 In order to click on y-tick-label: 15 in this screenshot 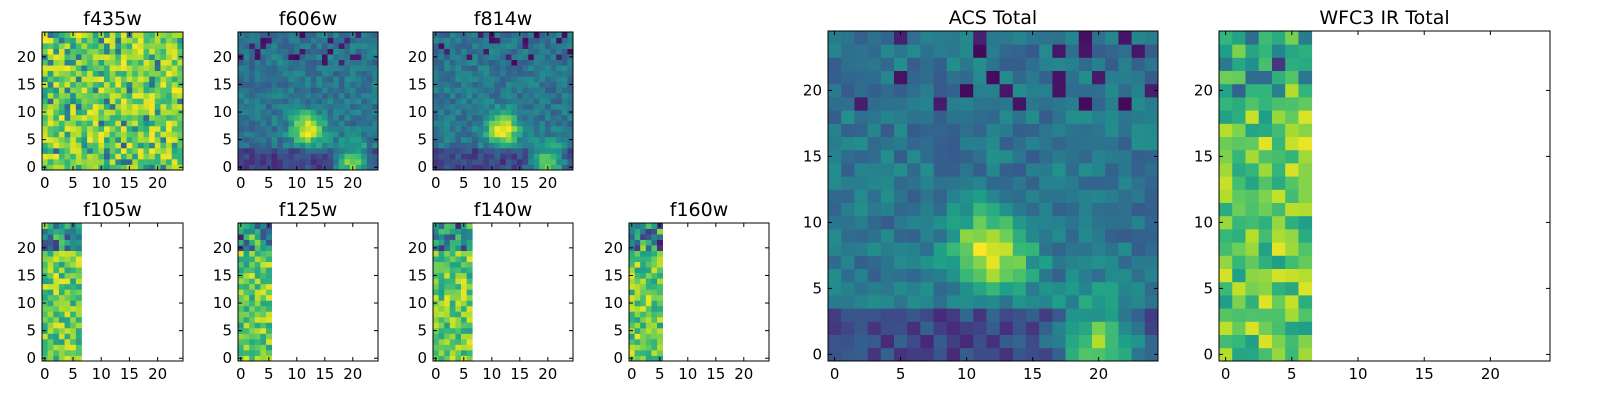, I will do `click(417, 275)`.